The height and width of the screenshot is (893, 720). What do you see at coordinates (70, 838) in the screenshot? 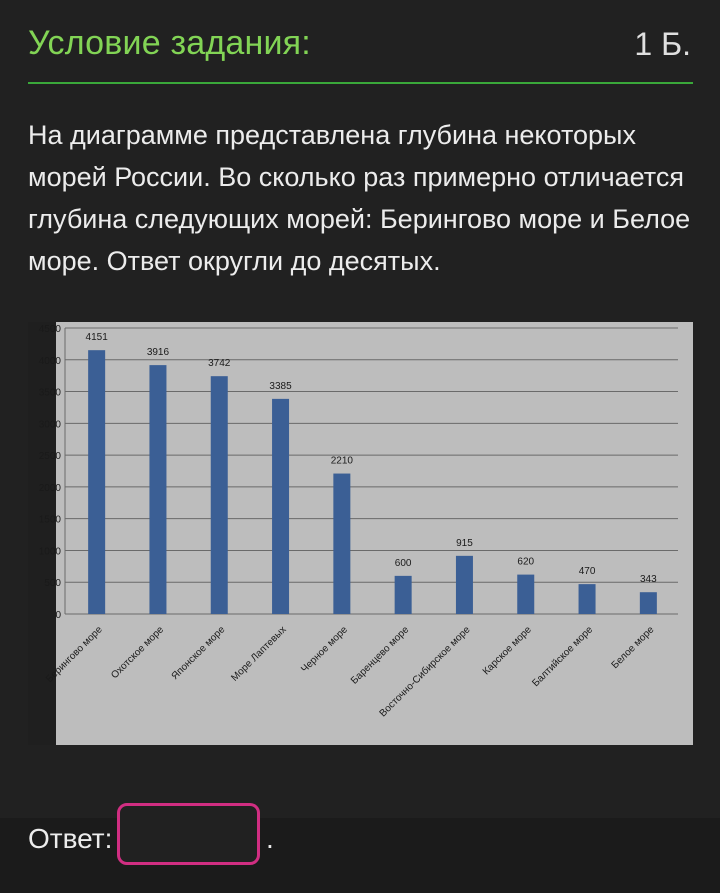
I see `answer-label: Ответ:` at bounding box center [70, 838].